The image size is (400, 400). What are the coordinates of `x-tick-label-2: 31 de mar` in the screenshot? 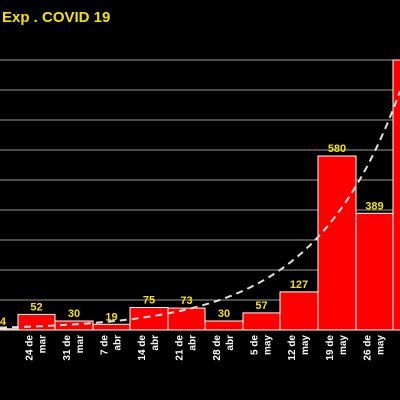 It's located at (74, 348).